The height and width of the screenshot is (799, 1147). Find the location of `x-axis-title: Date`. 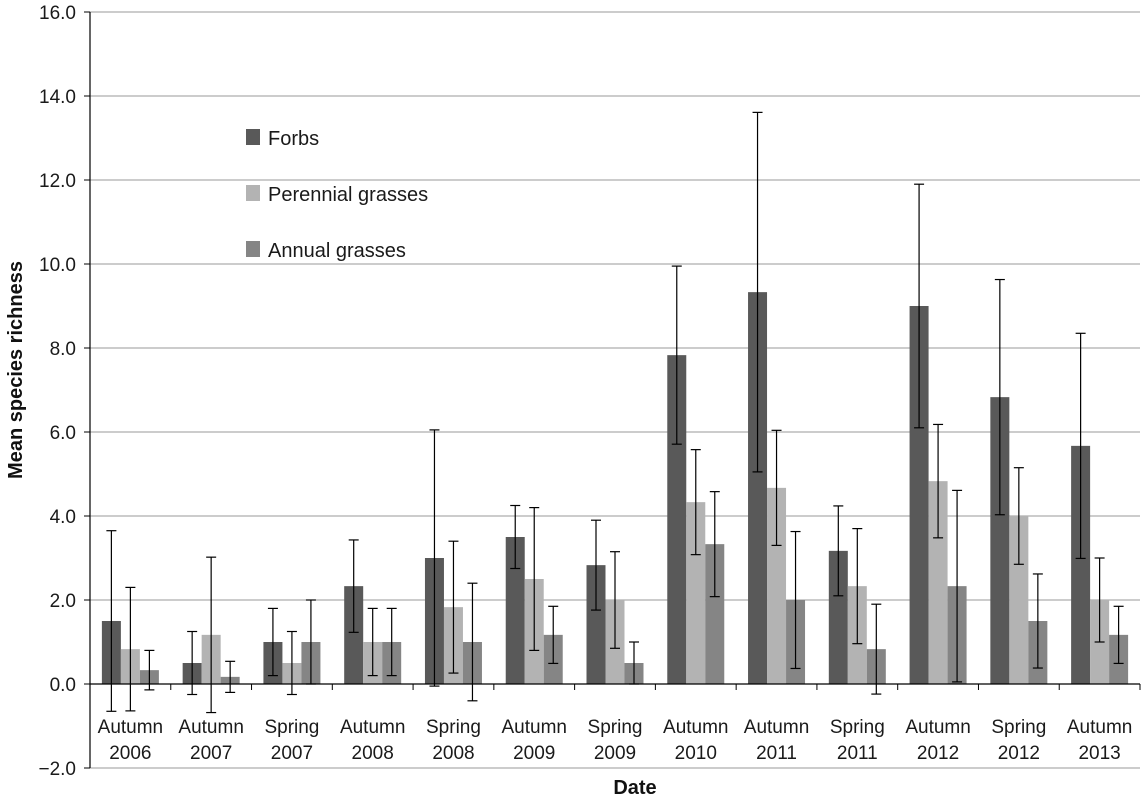

x-axis-title: Date is located at coordinates (634, 788).